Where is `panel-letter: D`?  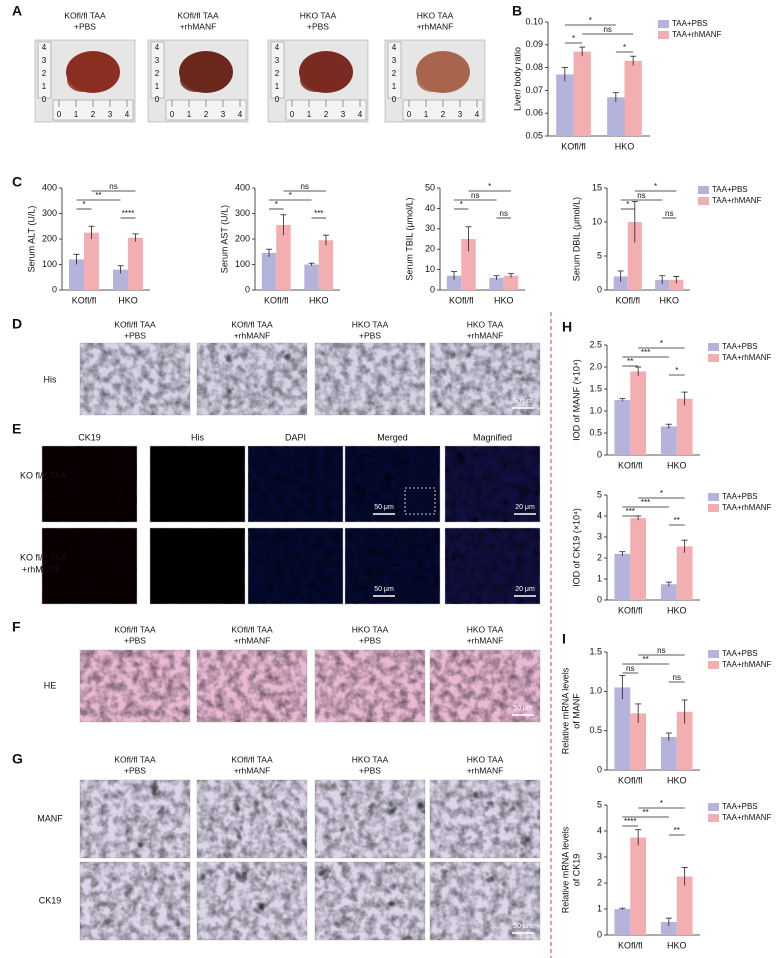
panel-letter: D is located at coordinates (17, 324).